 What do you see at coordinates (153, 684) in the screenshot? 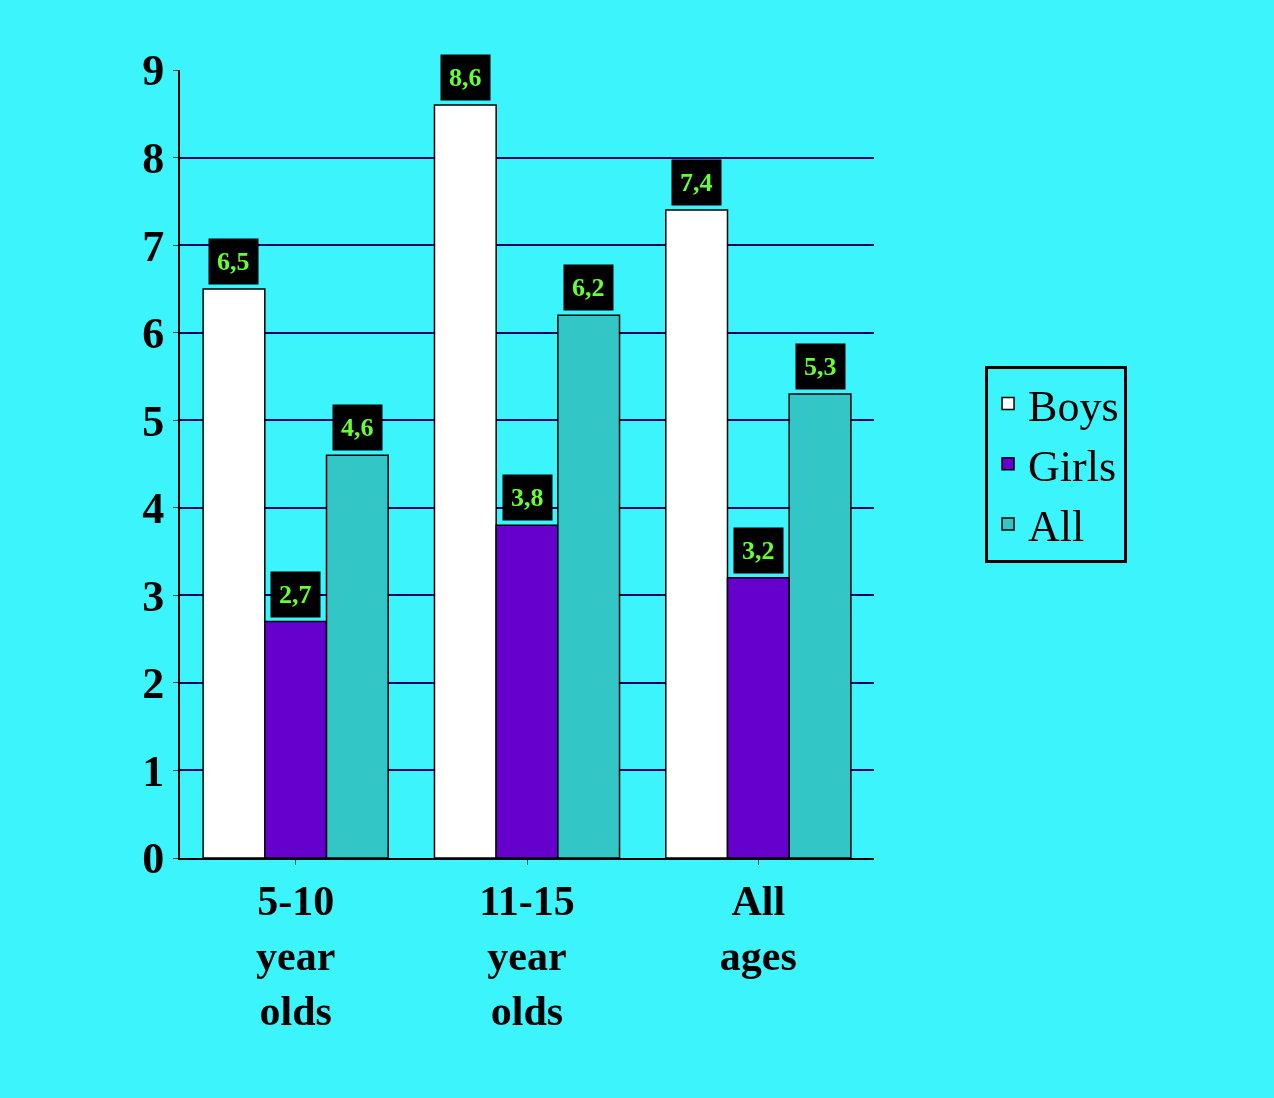
I see `y-tick-label: 2` at bounding box center [153, 684].